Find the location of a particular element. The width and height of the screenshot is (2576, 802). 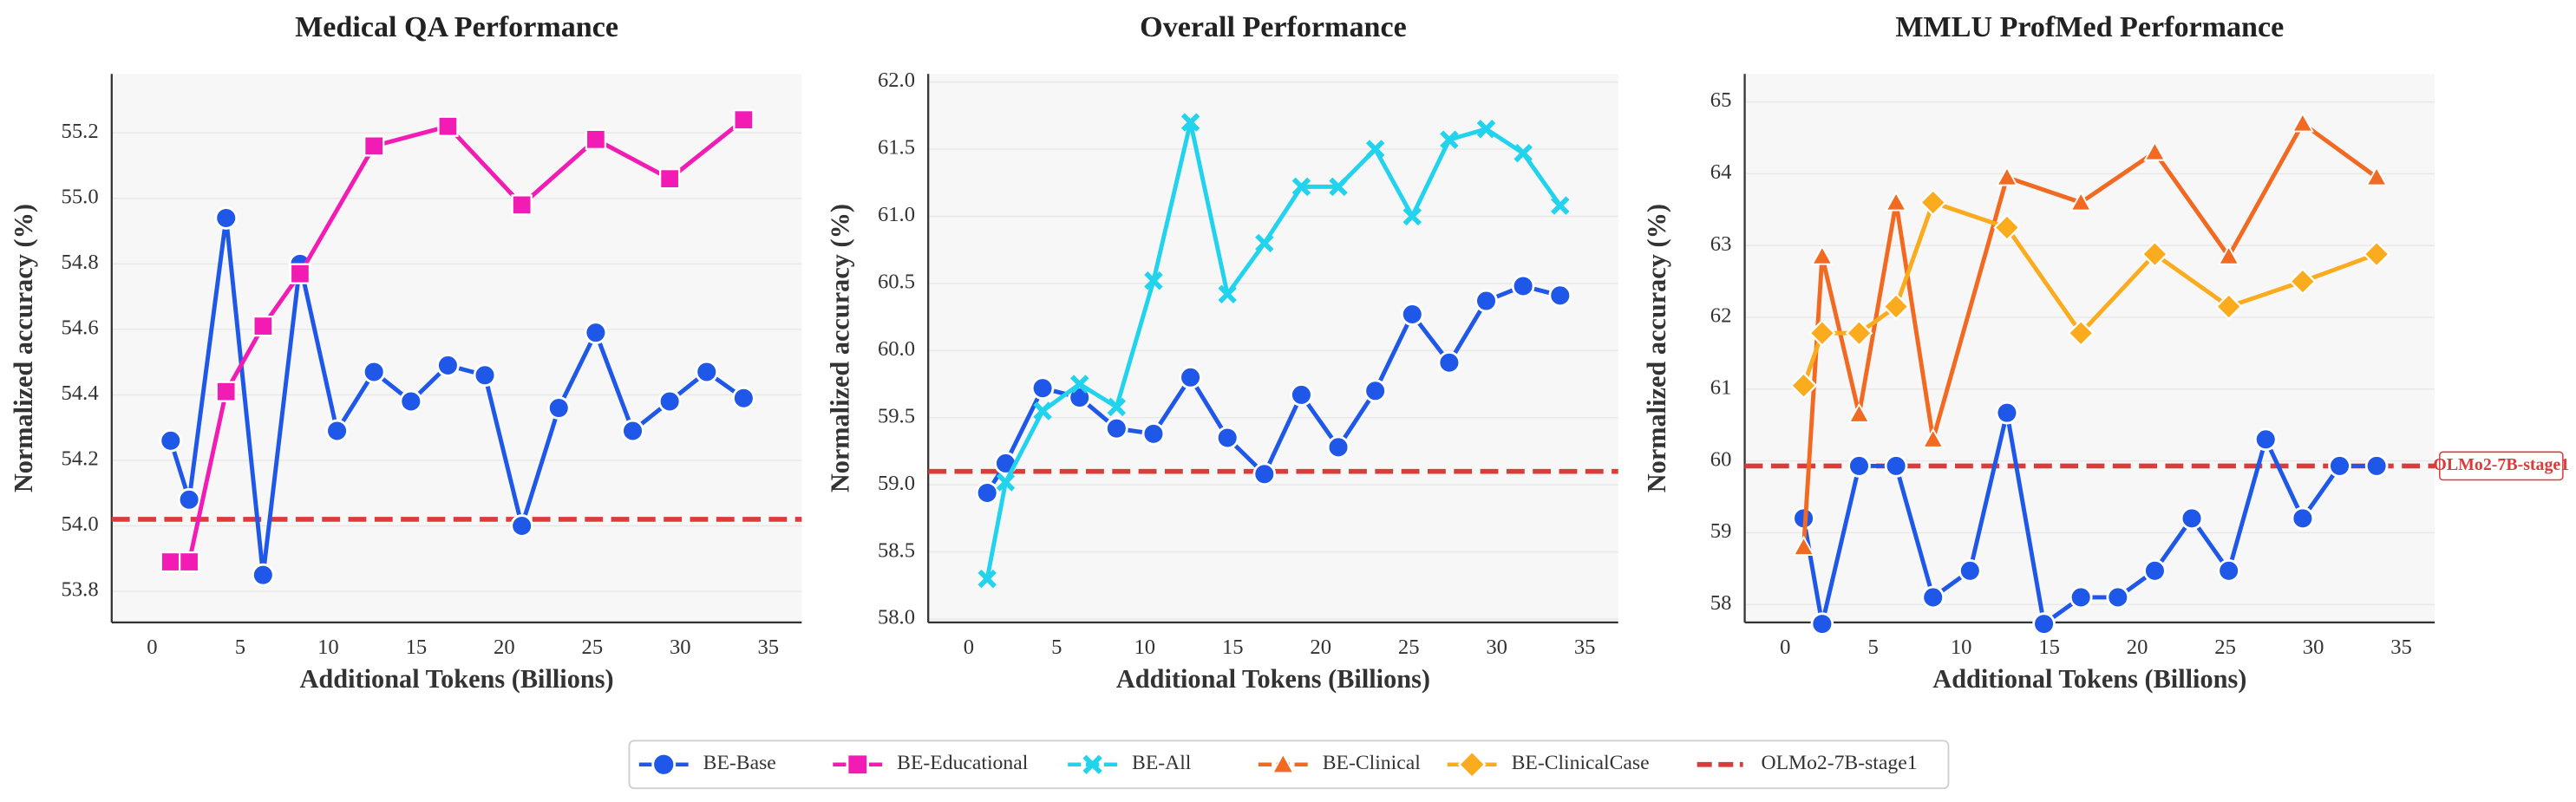

y-tick-label: 58 is located at coordinates (1721, 603).